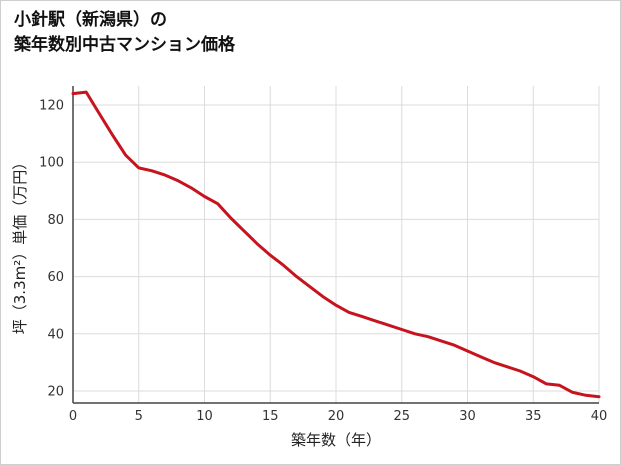 The width and height of the screenshot is (621, 465). I want to click on x-tick-label: 25, so click(401, 416).